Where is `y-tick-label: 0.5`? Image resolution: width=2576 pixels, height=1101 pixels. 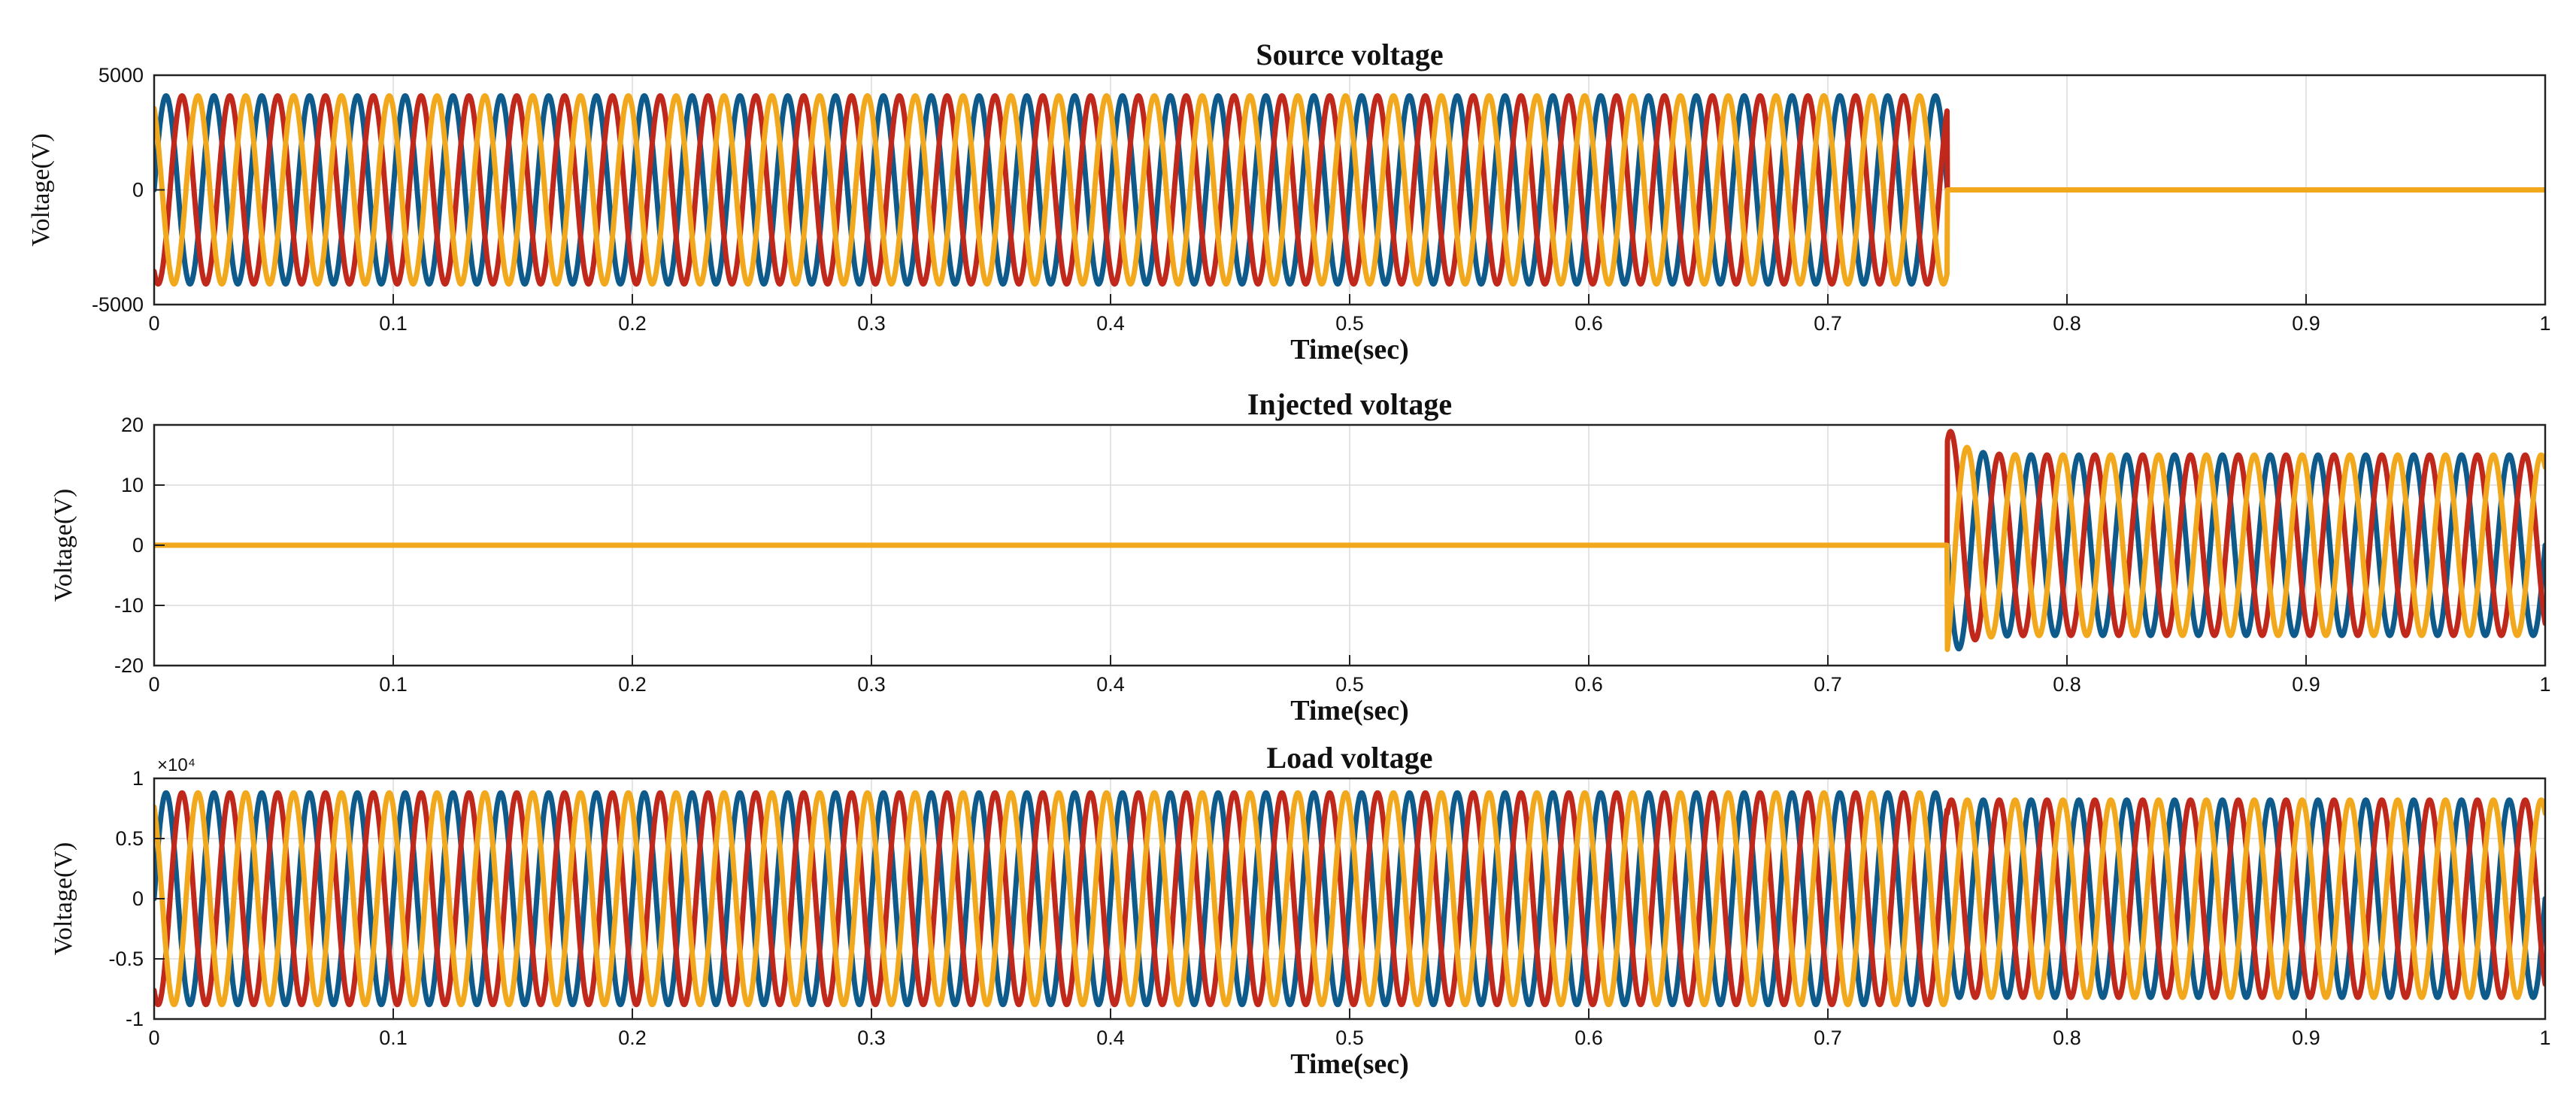 y-tick-label: 0.5 is located at coordinates (129, 838).